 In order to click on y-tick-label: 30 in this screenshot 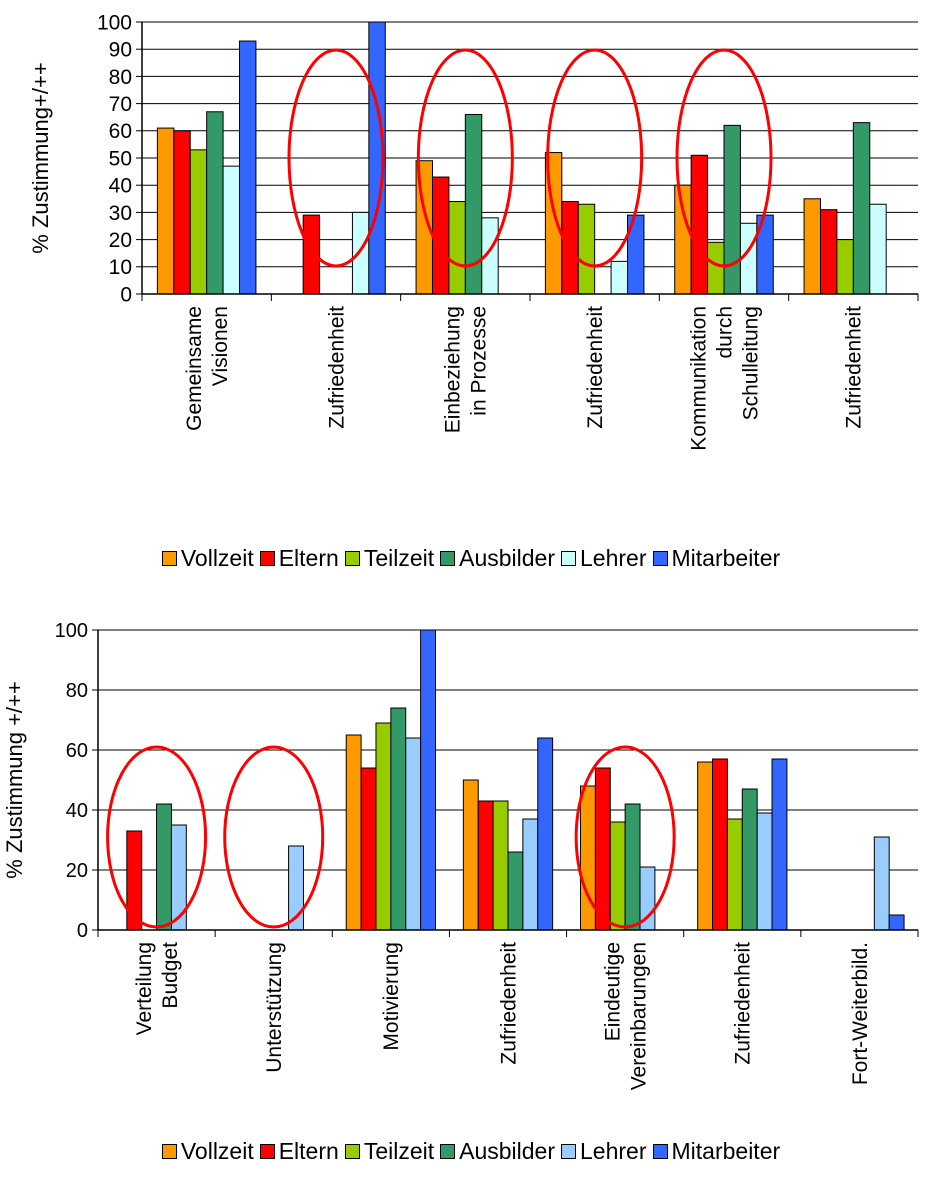, I will do `click(120, 213)`.